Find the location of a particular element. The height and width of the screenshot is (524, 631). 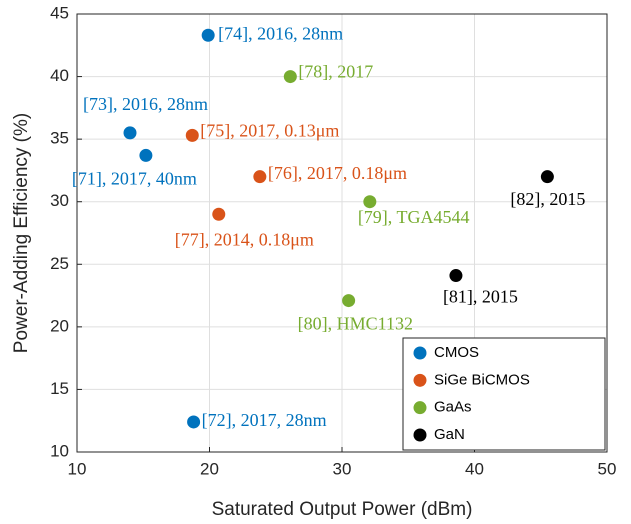

x-axis-label: Saturated Output Power (dBm) is located at coordinates (342, 509).